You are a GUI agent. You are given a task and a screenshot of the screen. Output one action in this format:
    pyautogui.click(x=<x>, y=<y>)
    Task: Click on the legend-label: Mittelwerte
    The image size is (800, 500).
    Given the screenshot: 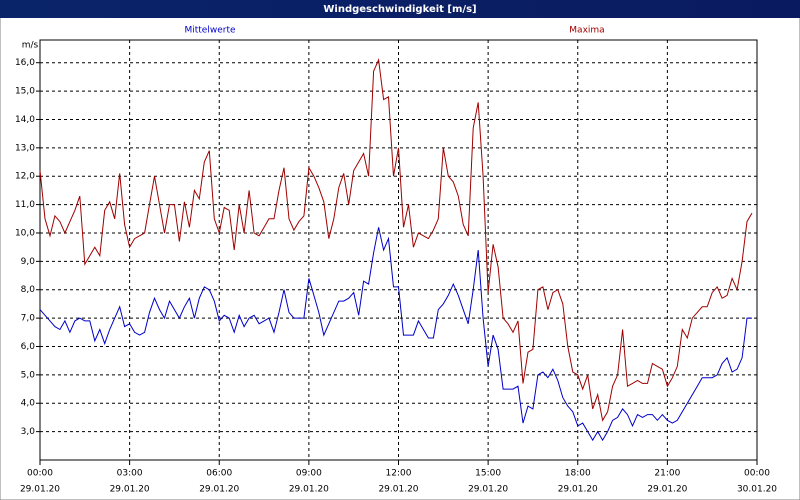 What is the action you would take?
    pyautogui.click(x=209, y=31)
    